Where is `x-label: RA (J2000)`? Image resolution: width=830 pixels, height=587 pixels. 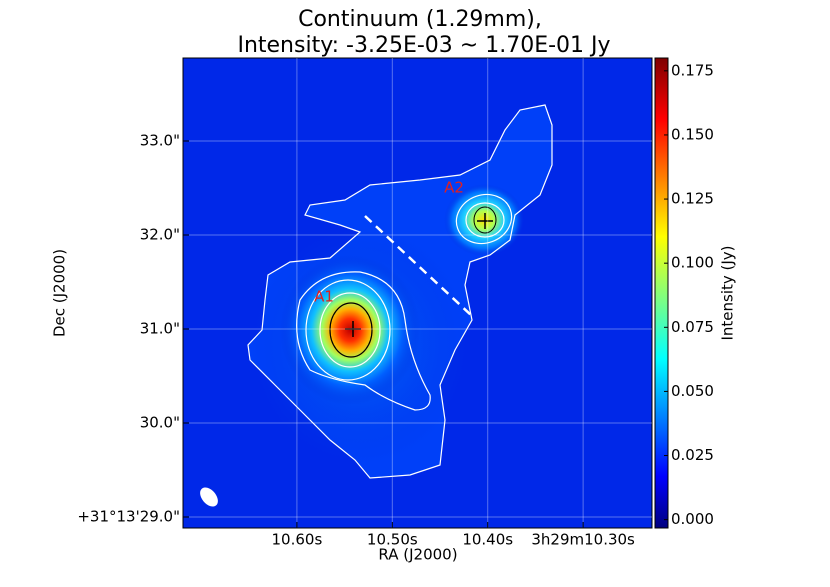
x-label: RA (J2000) is located at coordinates (417, 555).